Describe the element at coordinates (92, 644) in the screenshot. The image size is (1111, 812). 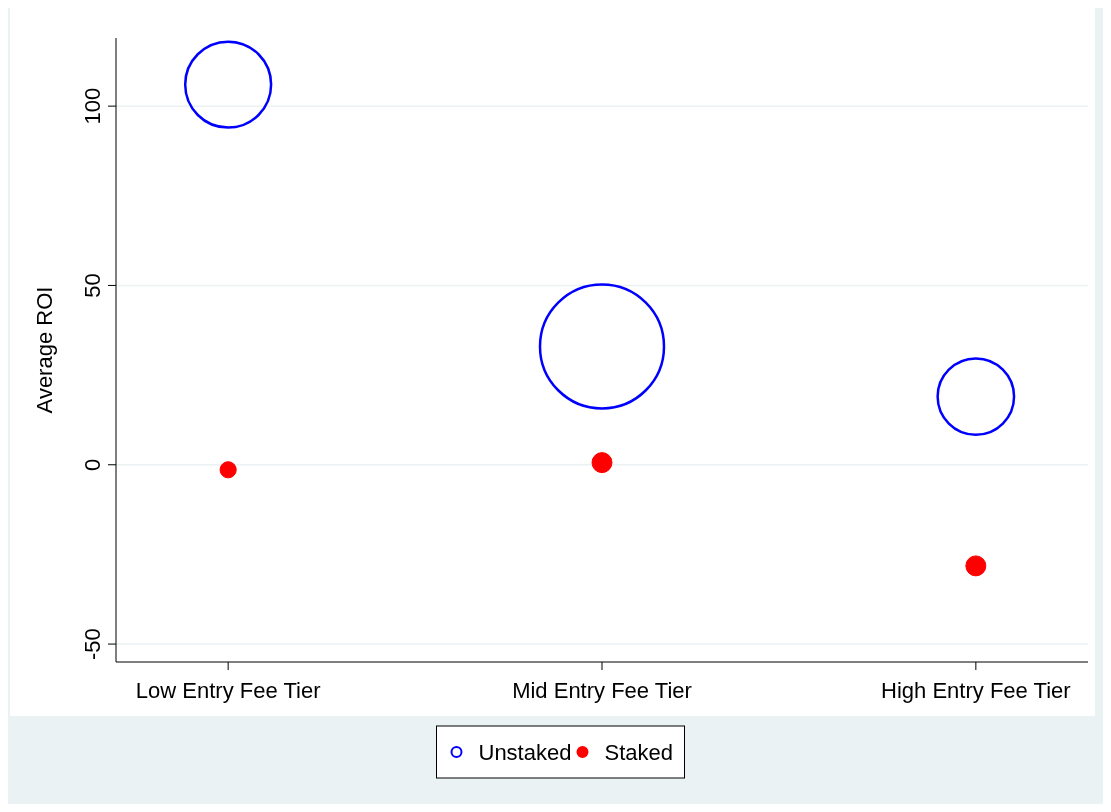
I see `y-tick-label: -50` at that location.